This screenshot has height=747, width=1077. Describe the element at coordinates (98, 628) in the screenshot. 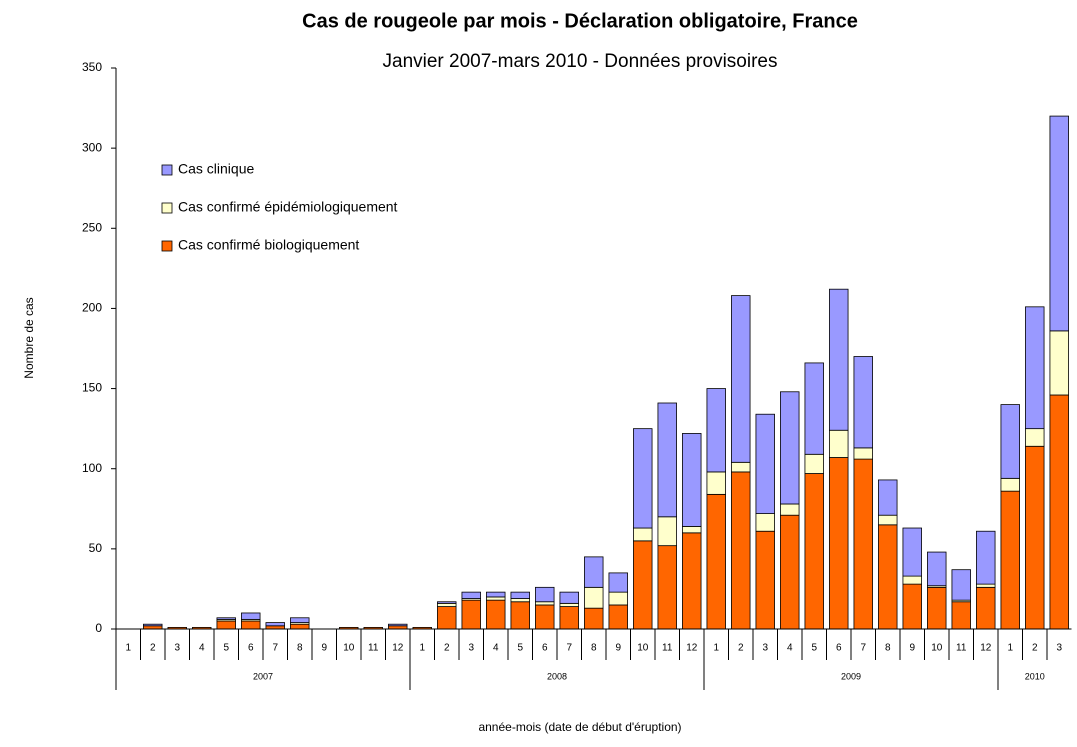

I see `y-tick-label: 0` at that location.